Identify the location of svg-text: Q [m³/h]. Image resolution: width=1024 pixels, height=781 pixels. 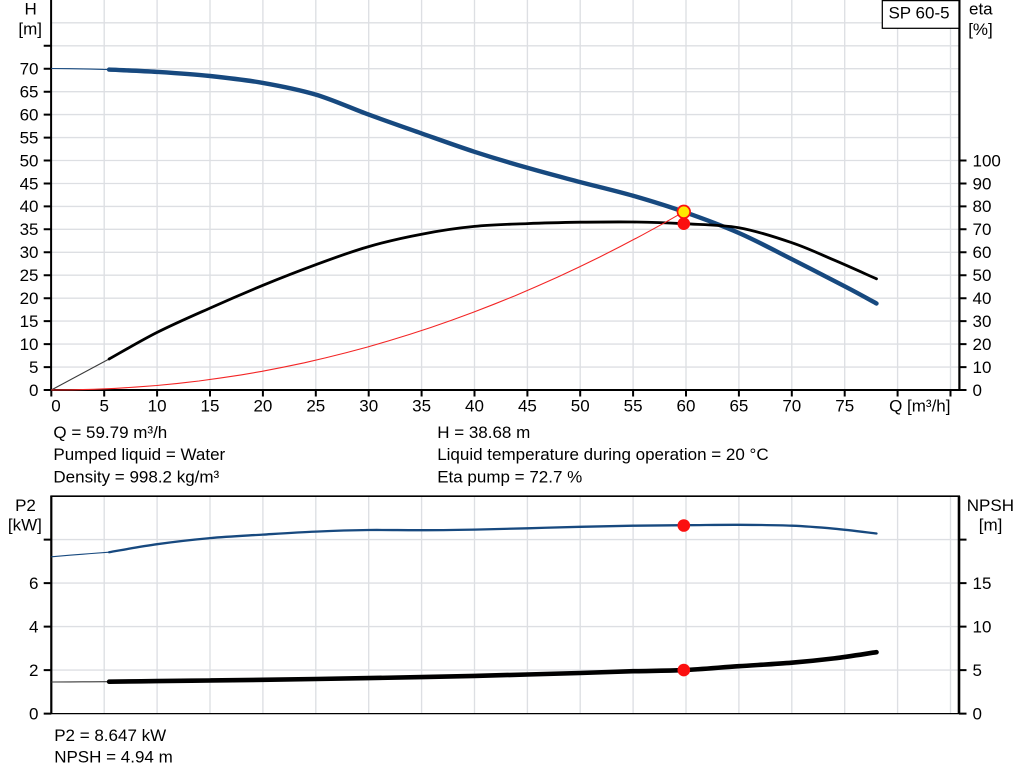
(919, 406).